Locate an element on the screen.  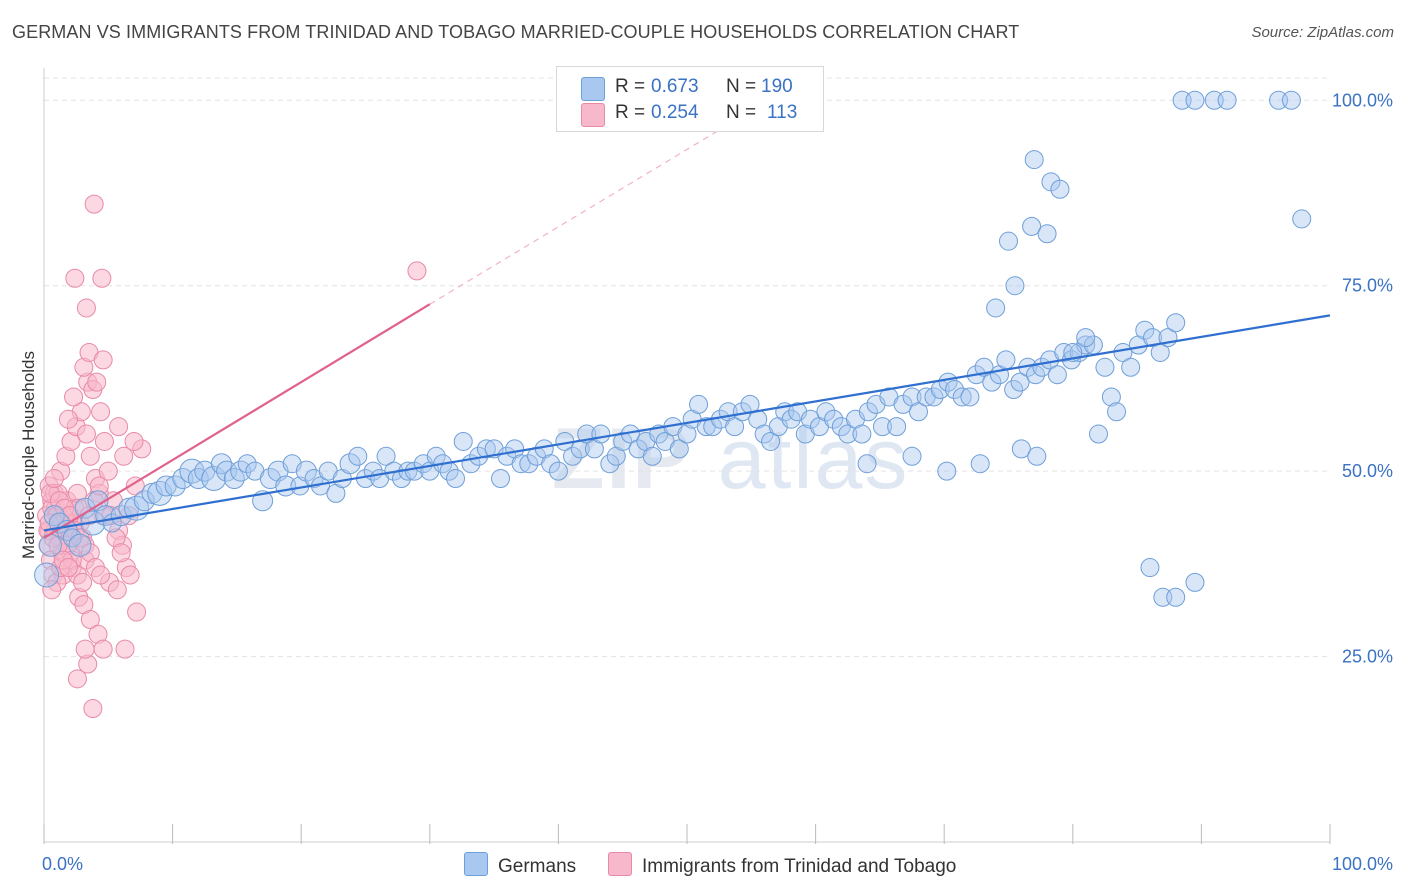
bottom-legend-trinidad-tobago: Immigrants from Trinidad and Tobago is located at coordinates (782, 865).